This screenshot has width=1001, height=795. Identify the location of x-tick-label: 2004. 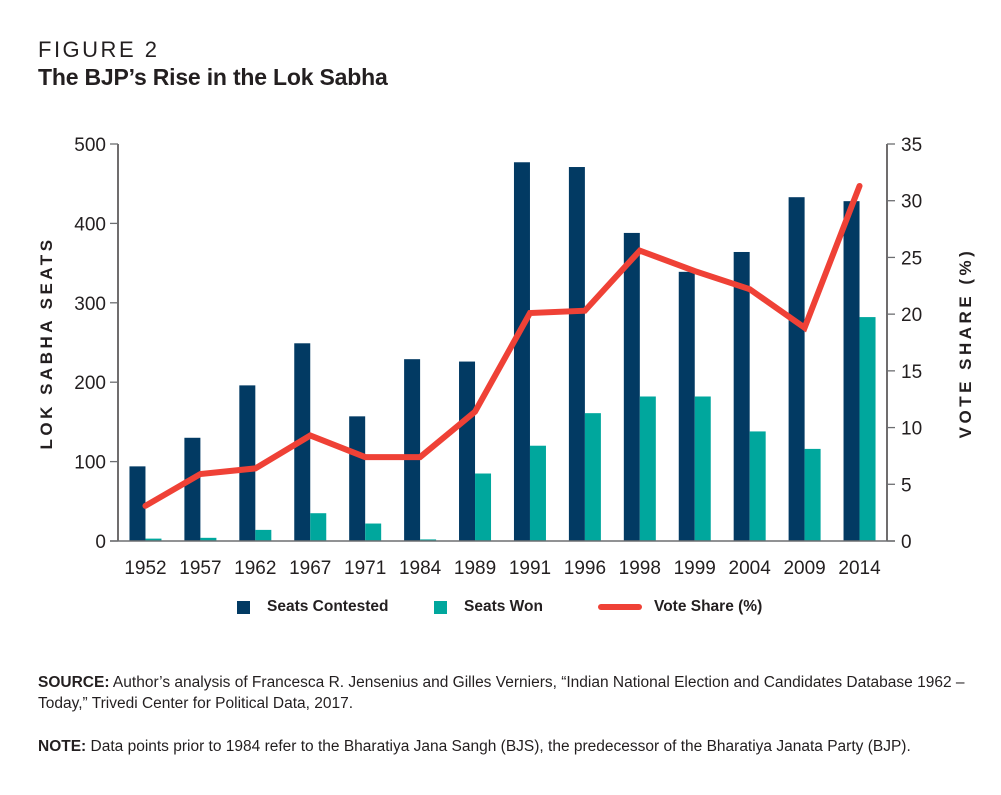
(750, 568).